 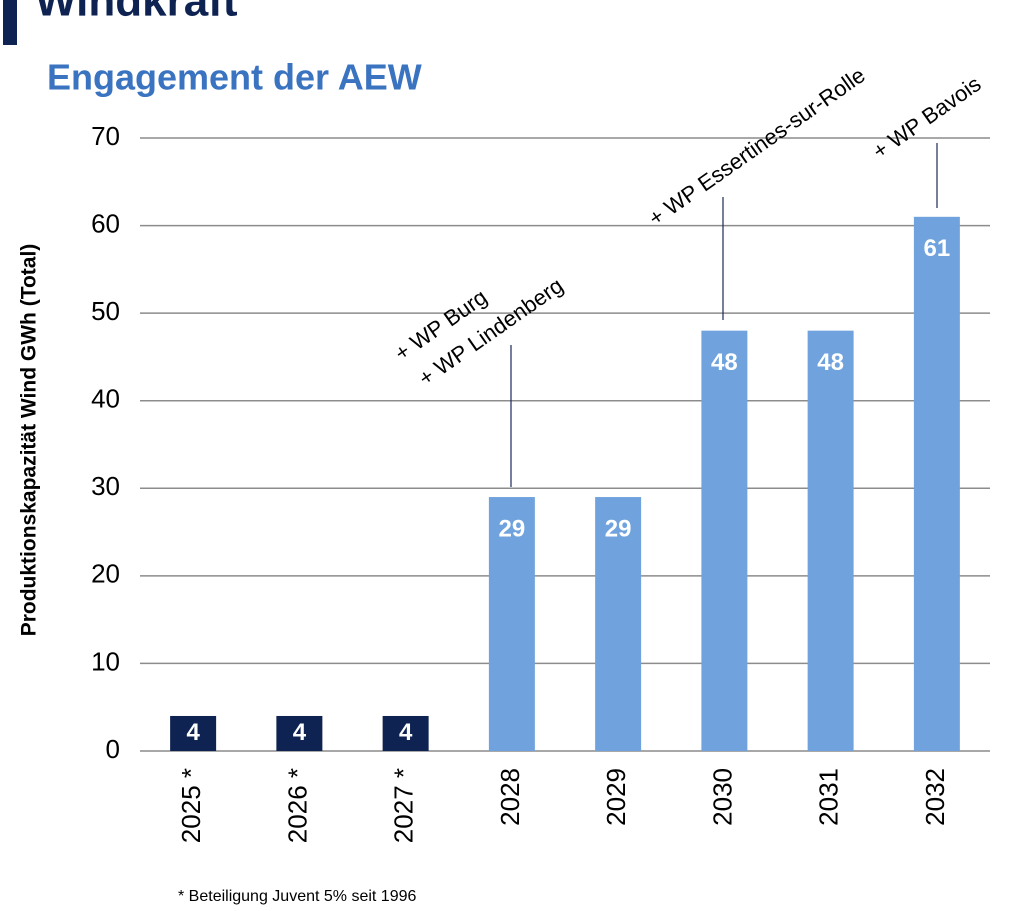 What do you see at coordinates (927, 117) in the screenshot?
I see `annotation: + WP Bavois` at bounding box center [927, 117].